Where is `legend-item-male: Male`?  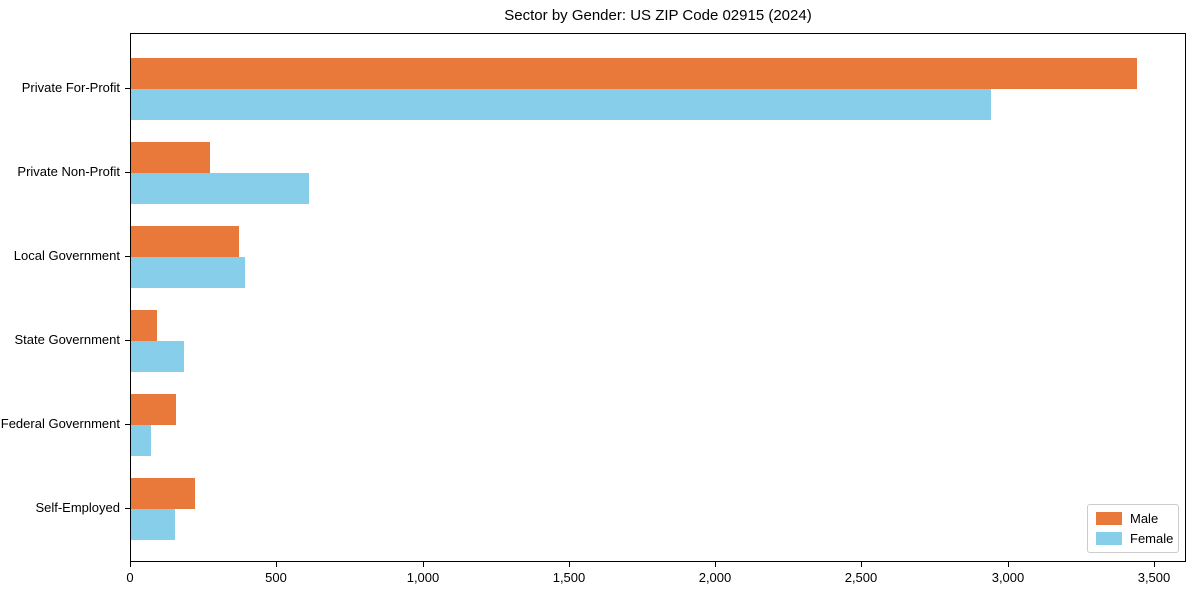
legend-item-male: Male is located at coordinates (1133, 518).